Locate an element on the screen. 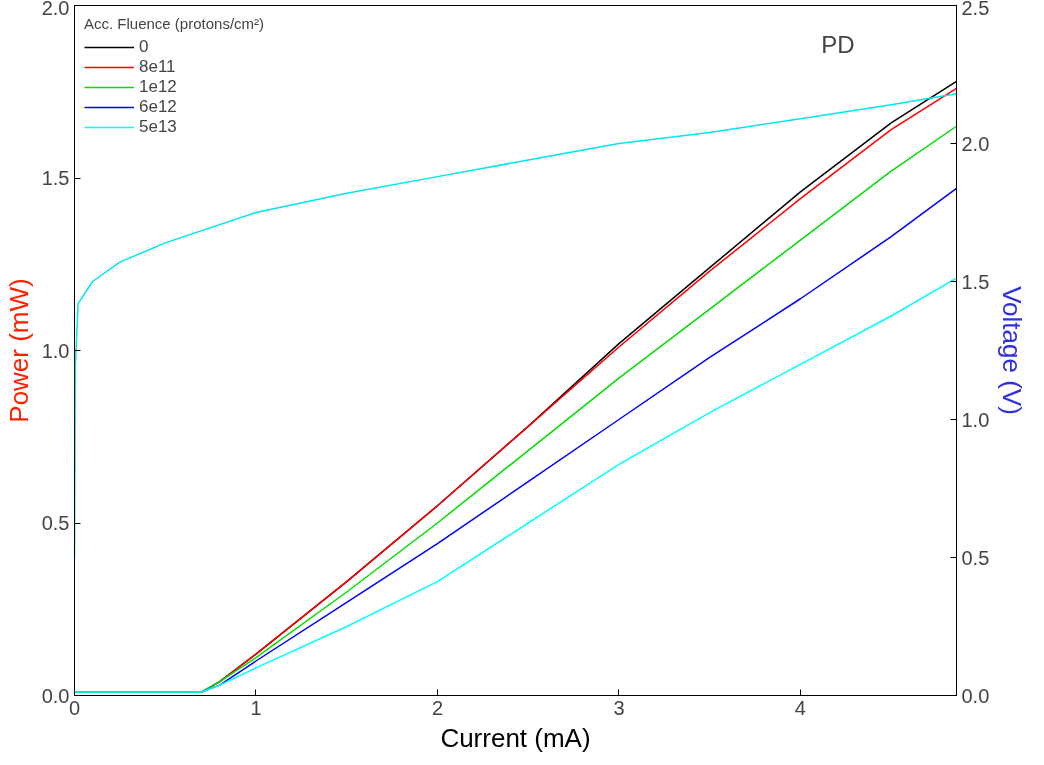 Image resolution: width=1044 pixels, height=765 pixels. y-tick-label: 1.5 is located at coordinates (55, 178).